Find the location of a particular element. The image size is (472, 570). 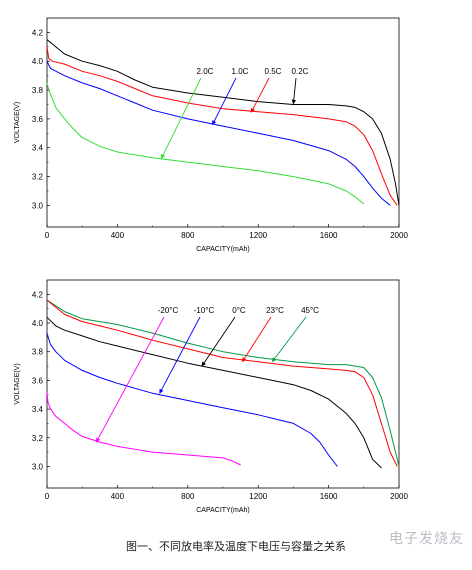

series-label: 0°C is located at coordinates (239, 310).